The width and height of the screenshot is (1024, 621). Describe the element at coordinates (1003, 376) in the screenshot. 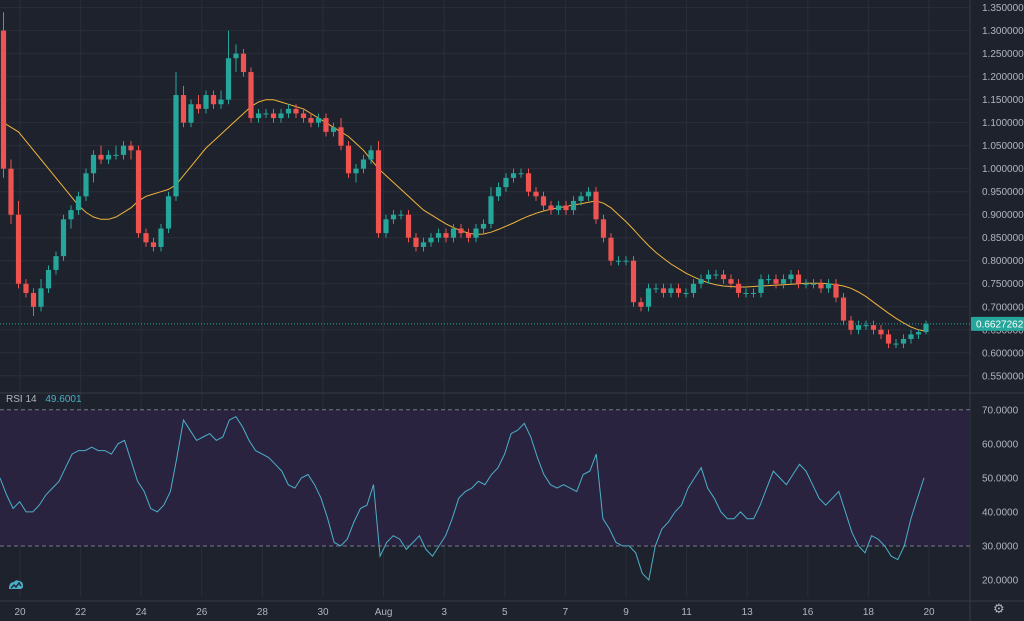

I see `price-tick-label: 0.5500000` at that location.